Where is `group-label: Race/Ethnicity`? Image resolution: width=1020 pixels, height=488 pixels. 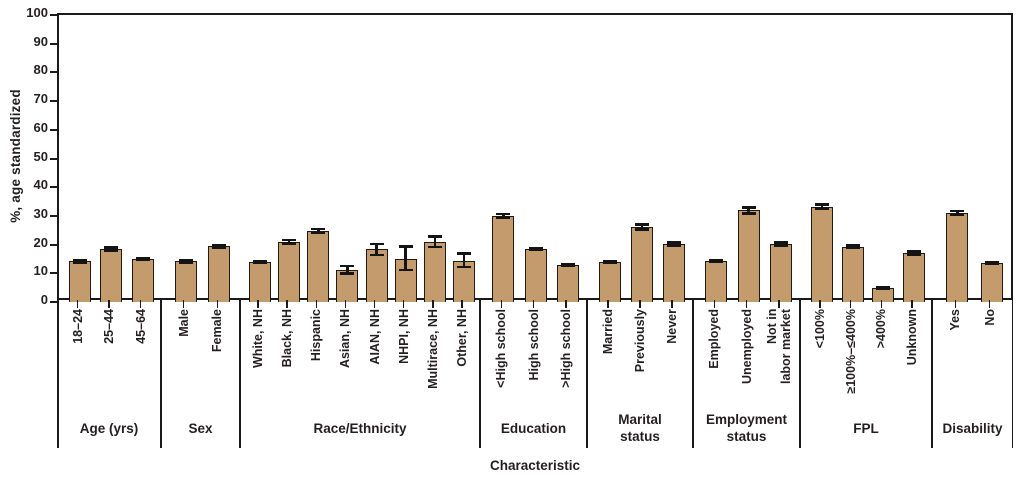 group-label: Race/Ethnicity is located at coordinates (360, 428).